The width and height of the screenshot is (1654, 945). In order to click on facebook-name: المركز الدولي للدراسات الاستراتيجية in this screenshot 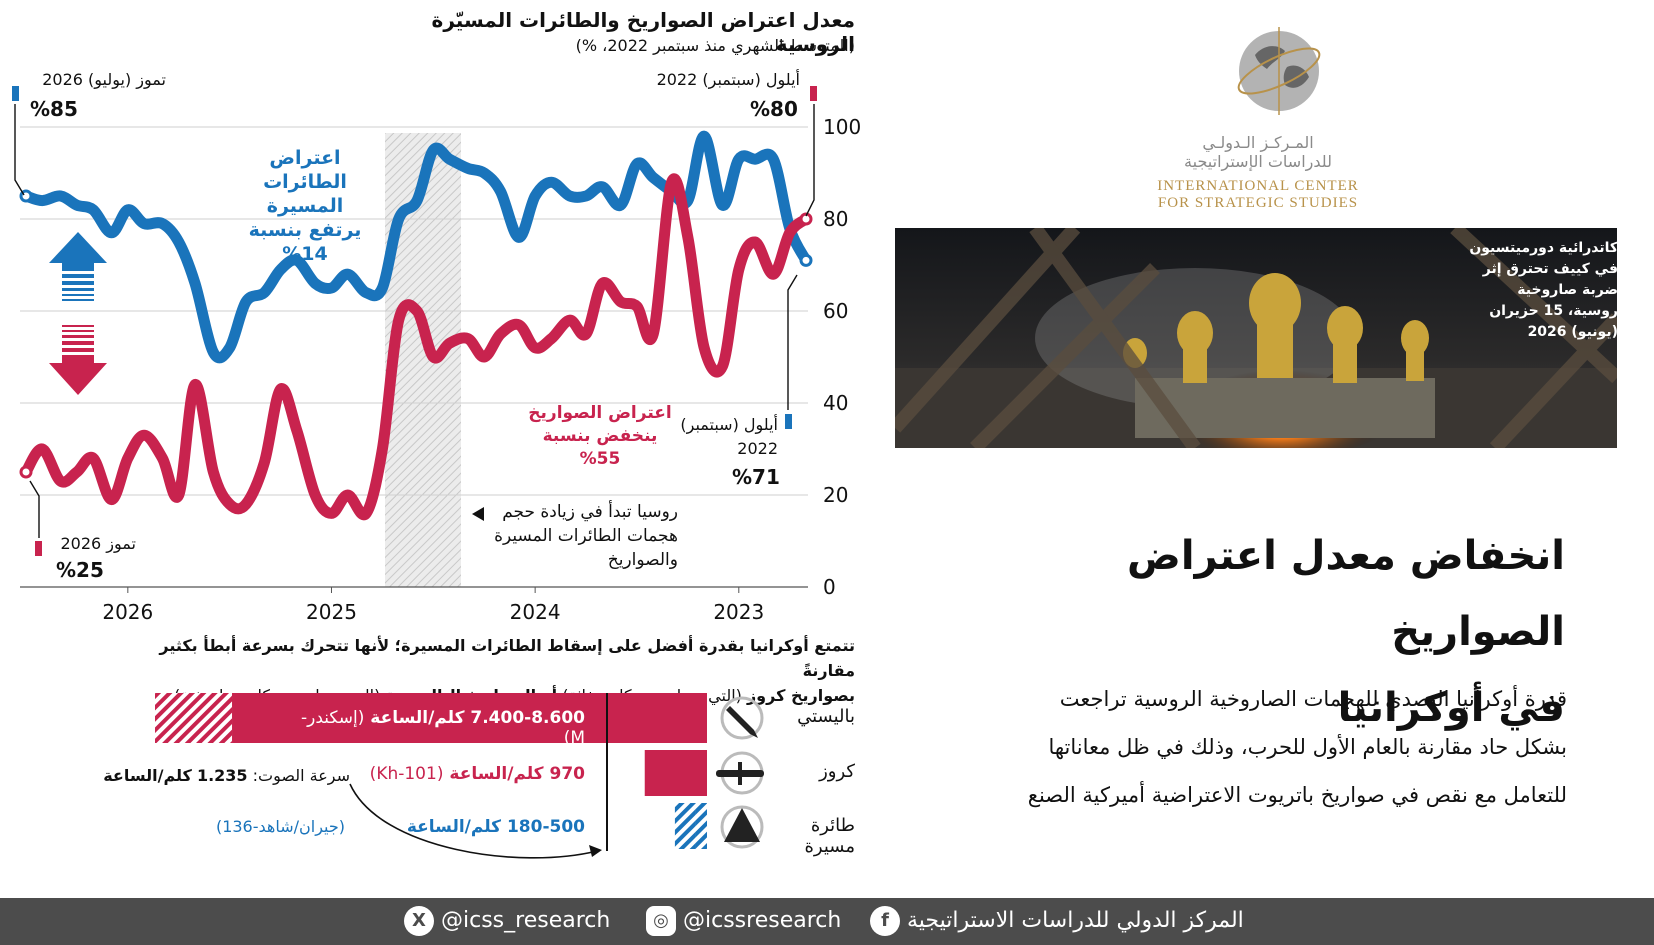, I will do `click(1075, 920)`.